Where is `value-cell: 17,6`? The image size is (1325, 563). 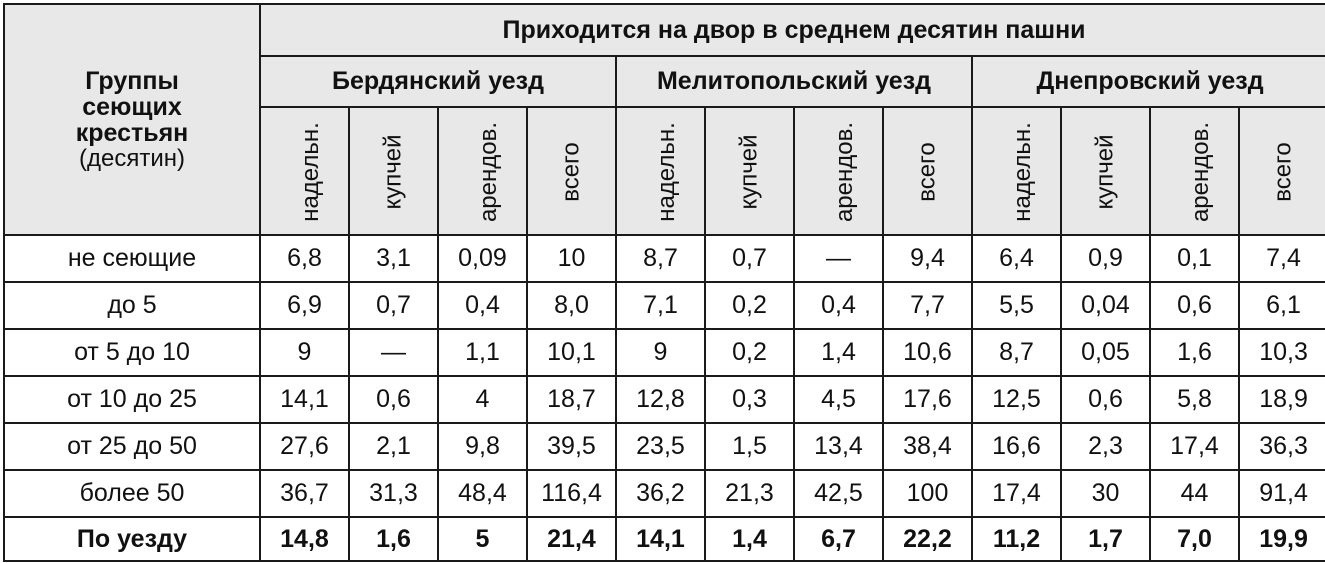
value-cell: 17,6 is located at coordinates (927, 399).